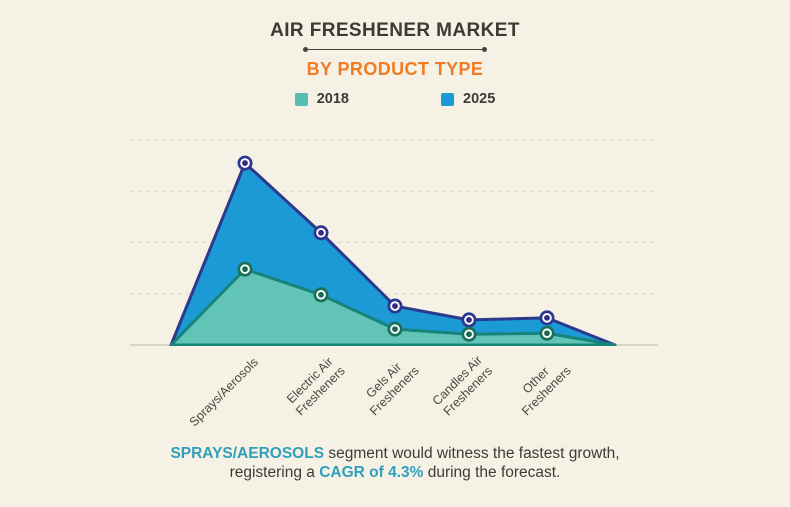 Image resolution: width=790 pixels, height=507 pixels. I want to click on area-2018, so click(393, 306).